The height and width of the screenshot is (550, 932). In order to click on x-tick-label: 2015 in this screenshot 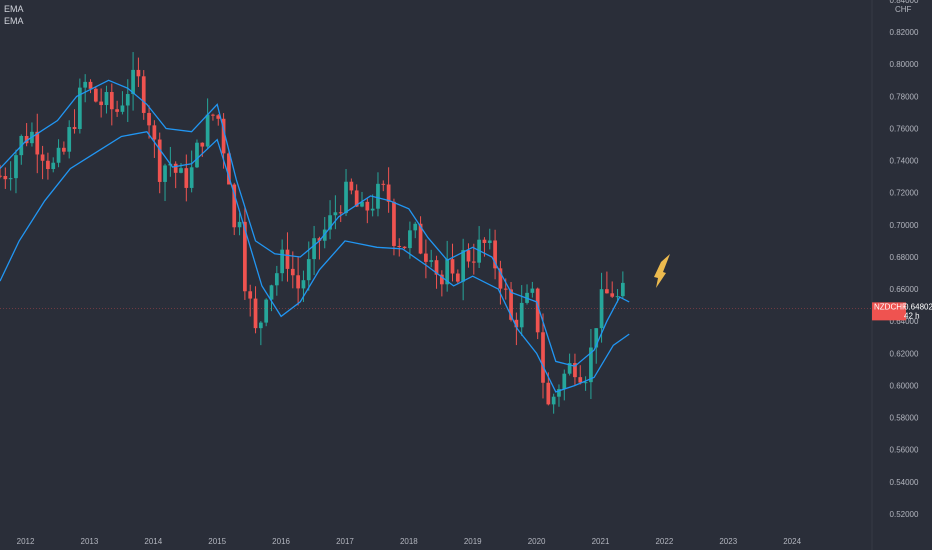, I will do `click(217, 541)`.